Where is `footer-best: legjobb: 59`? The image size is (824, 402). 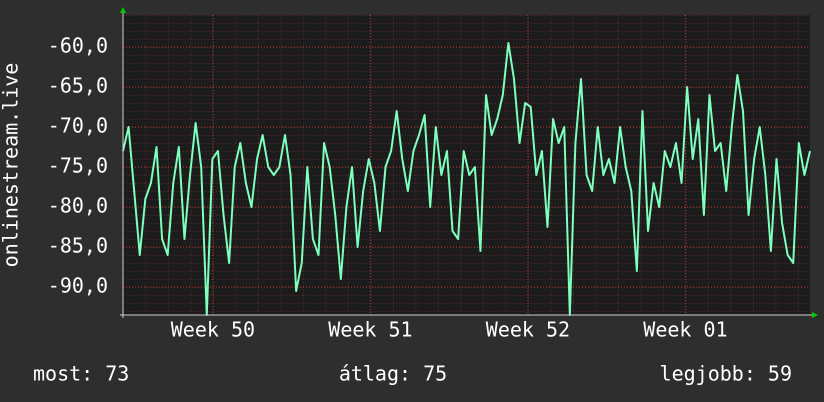
footer-best: legjobb: 59 is located at coordinates (726, 374).